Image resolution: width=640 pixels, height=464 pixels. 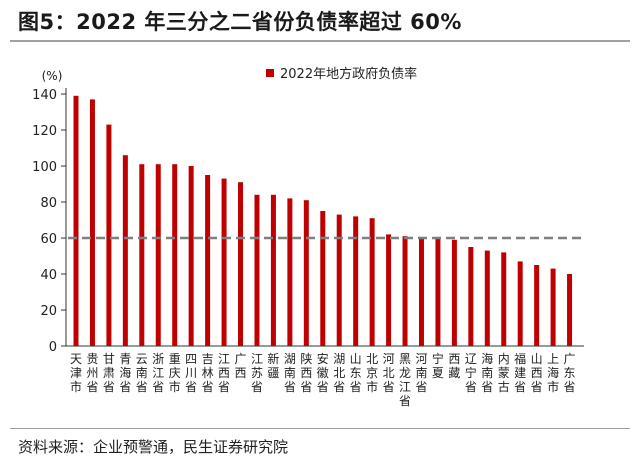 I want to click on y-tick-label: 140, so click(x=44, y=95).